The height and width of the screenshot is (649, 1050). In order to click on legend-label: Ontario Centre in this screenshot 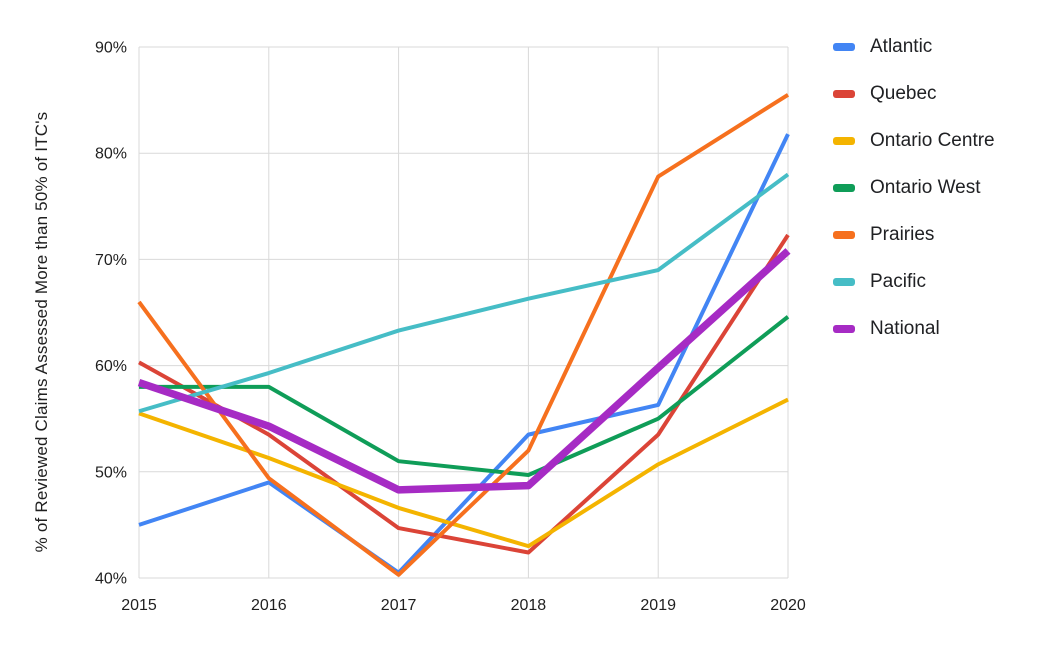, I will do `click(932, 140)`.